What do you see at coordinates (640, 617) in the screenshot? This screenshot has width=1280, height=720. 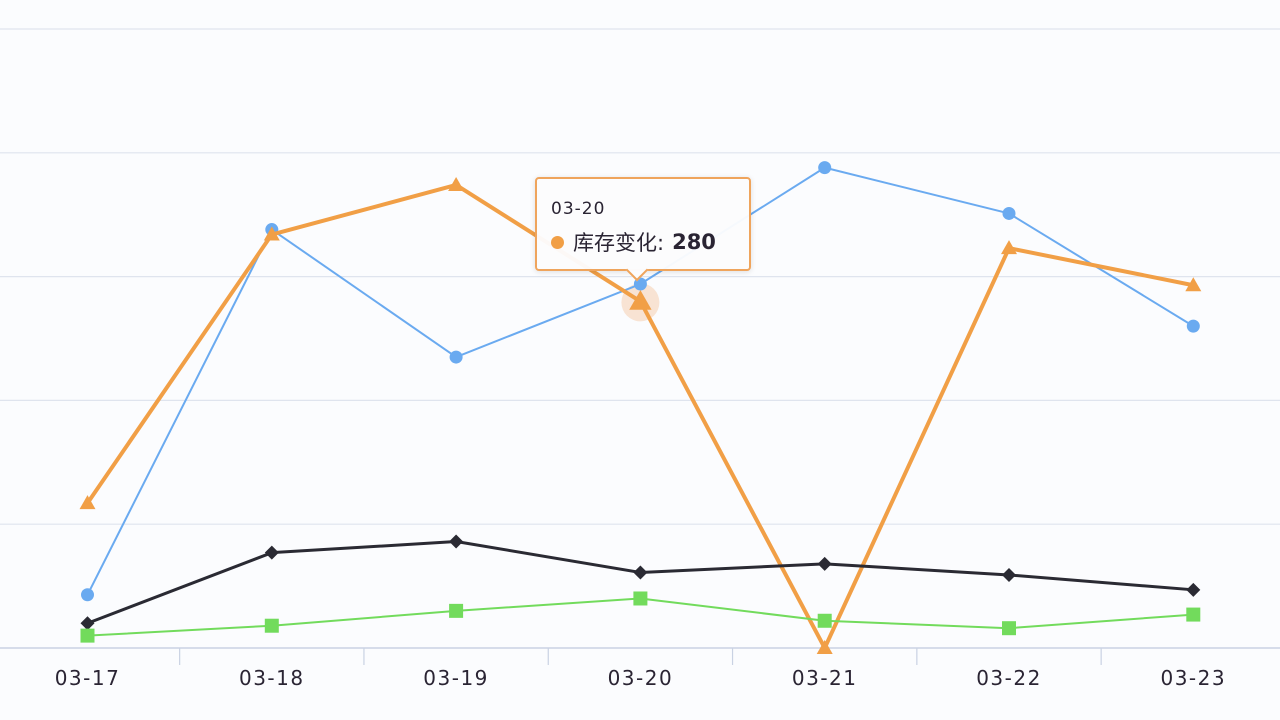 I see `series-square` at bounding box center [640, 617].